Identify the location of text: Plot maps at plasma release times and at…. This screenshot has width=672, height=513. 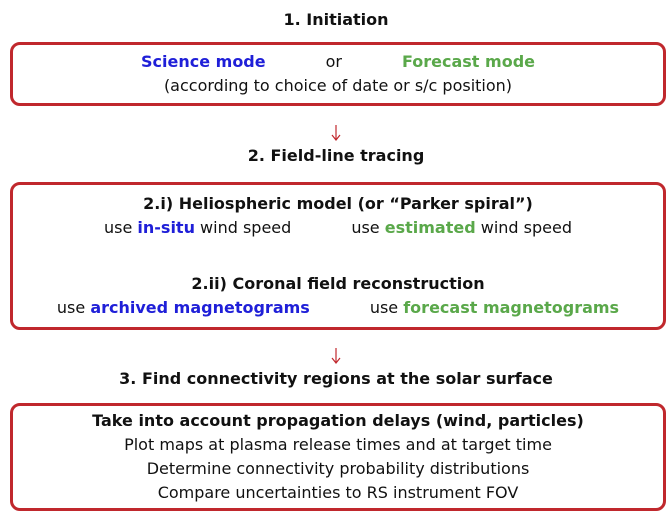
(338, 444).